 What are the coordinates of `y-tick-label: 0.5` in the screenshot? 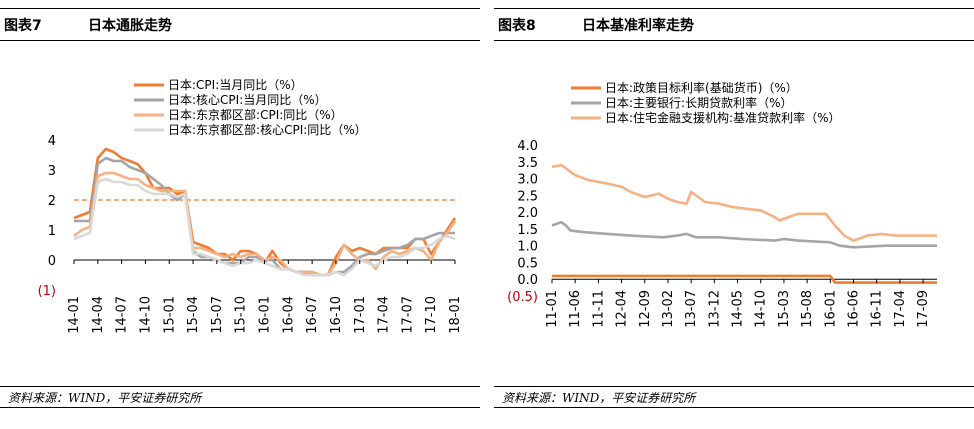 It's located at (527, 263).